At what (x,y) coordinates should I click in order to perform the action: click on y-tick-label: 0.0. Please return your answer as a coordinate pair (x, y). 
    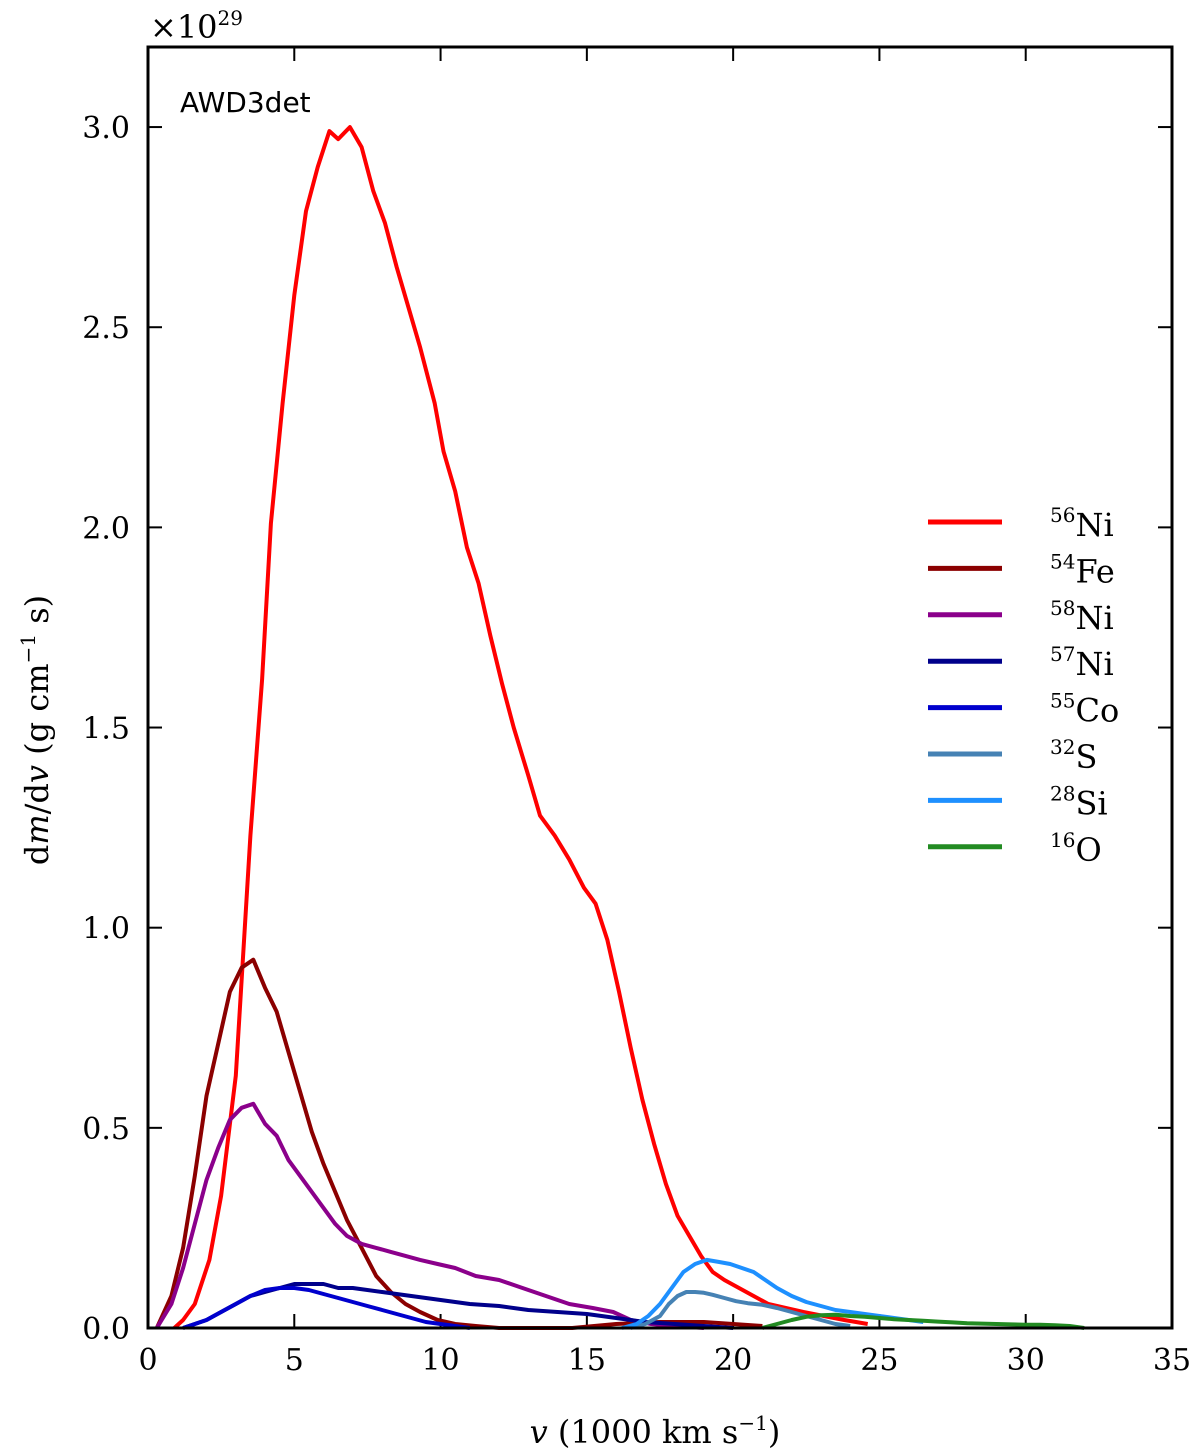
    Looking at the image, I should click on (106, 1329).